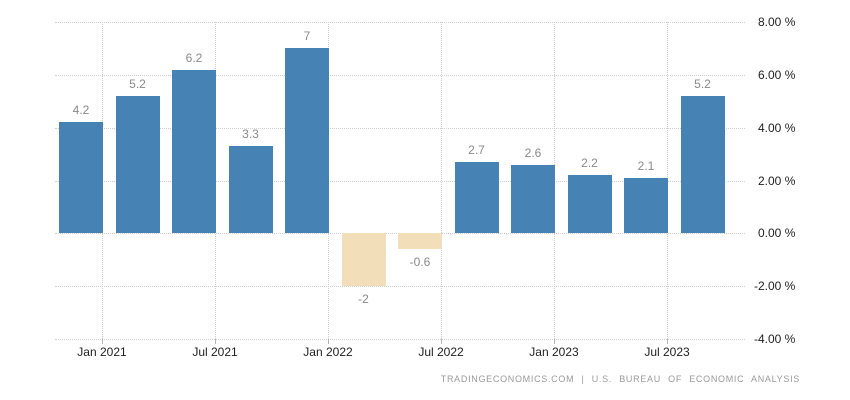 This screenshot has width=850, height=400. Describe the element at coordinates (328, 352) in the screenshot. I see `x-axis-label: Jan 2022` at that location.